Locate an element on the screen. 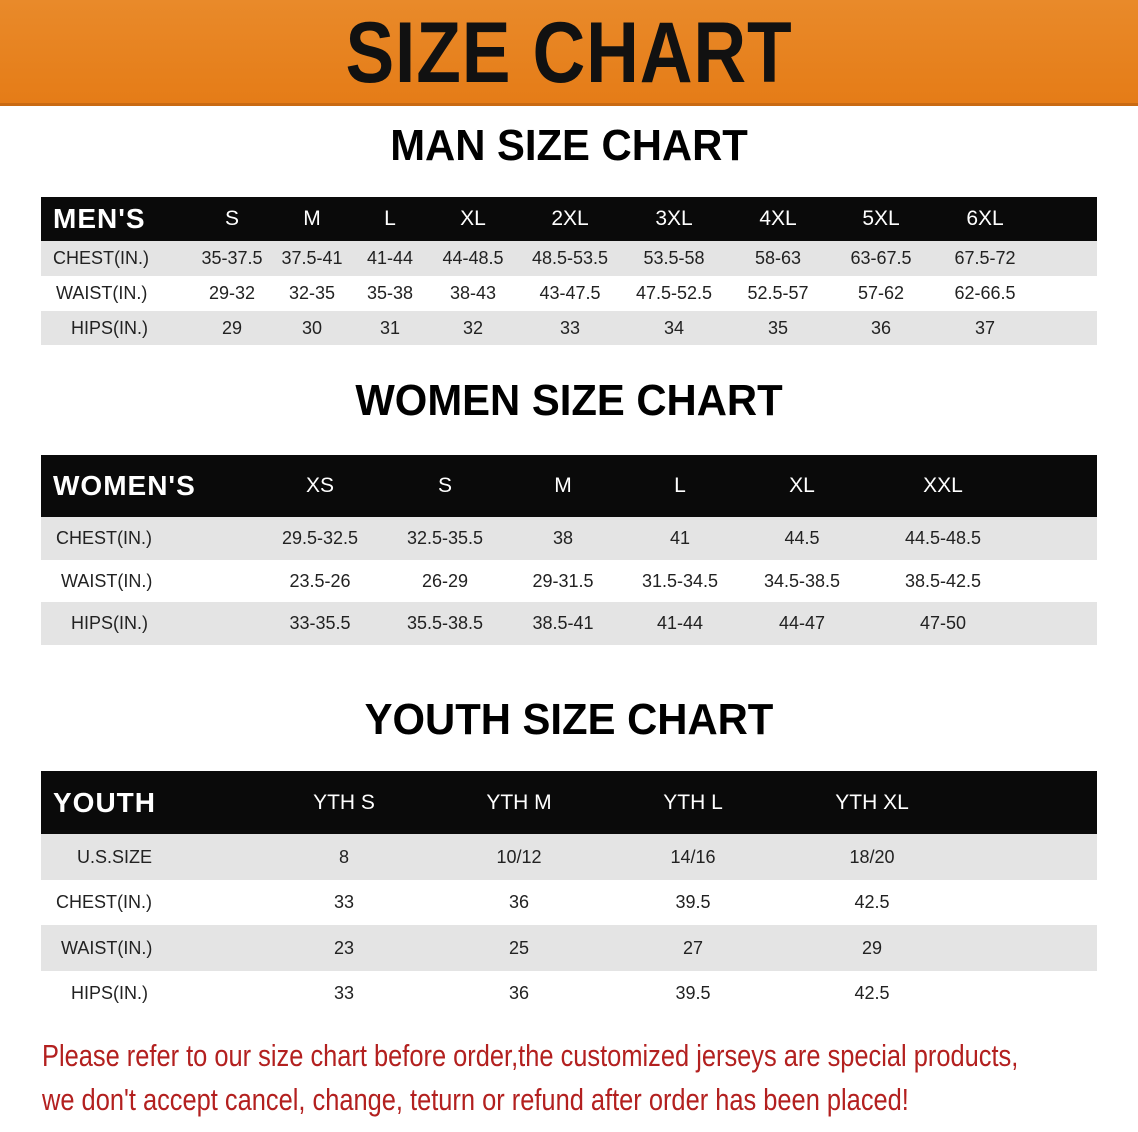 The image size is (1138, 1132). size-column-header: 6XL is located at coordinates (985, 218).